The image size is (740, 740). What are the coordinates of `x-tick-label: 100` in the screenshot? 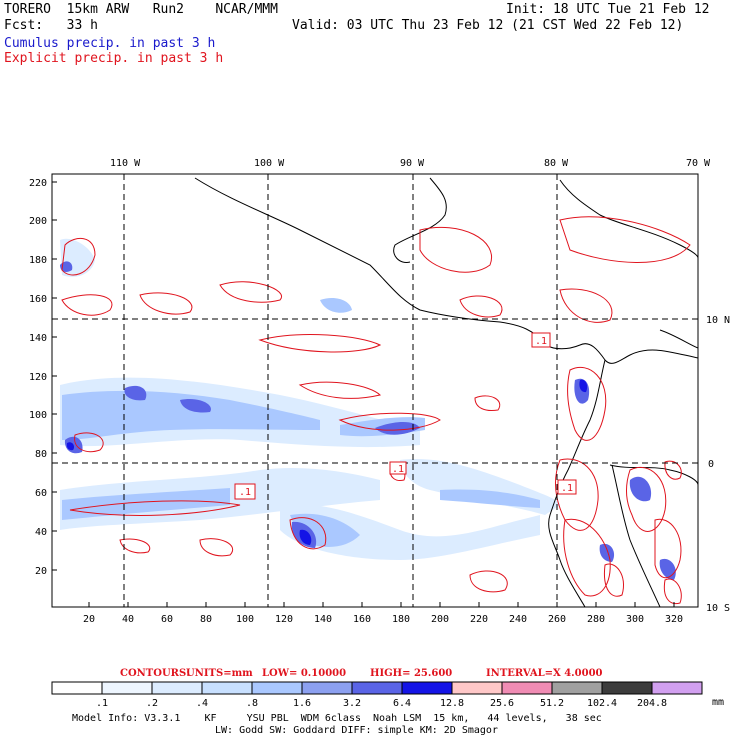 It's located at (245, 619).